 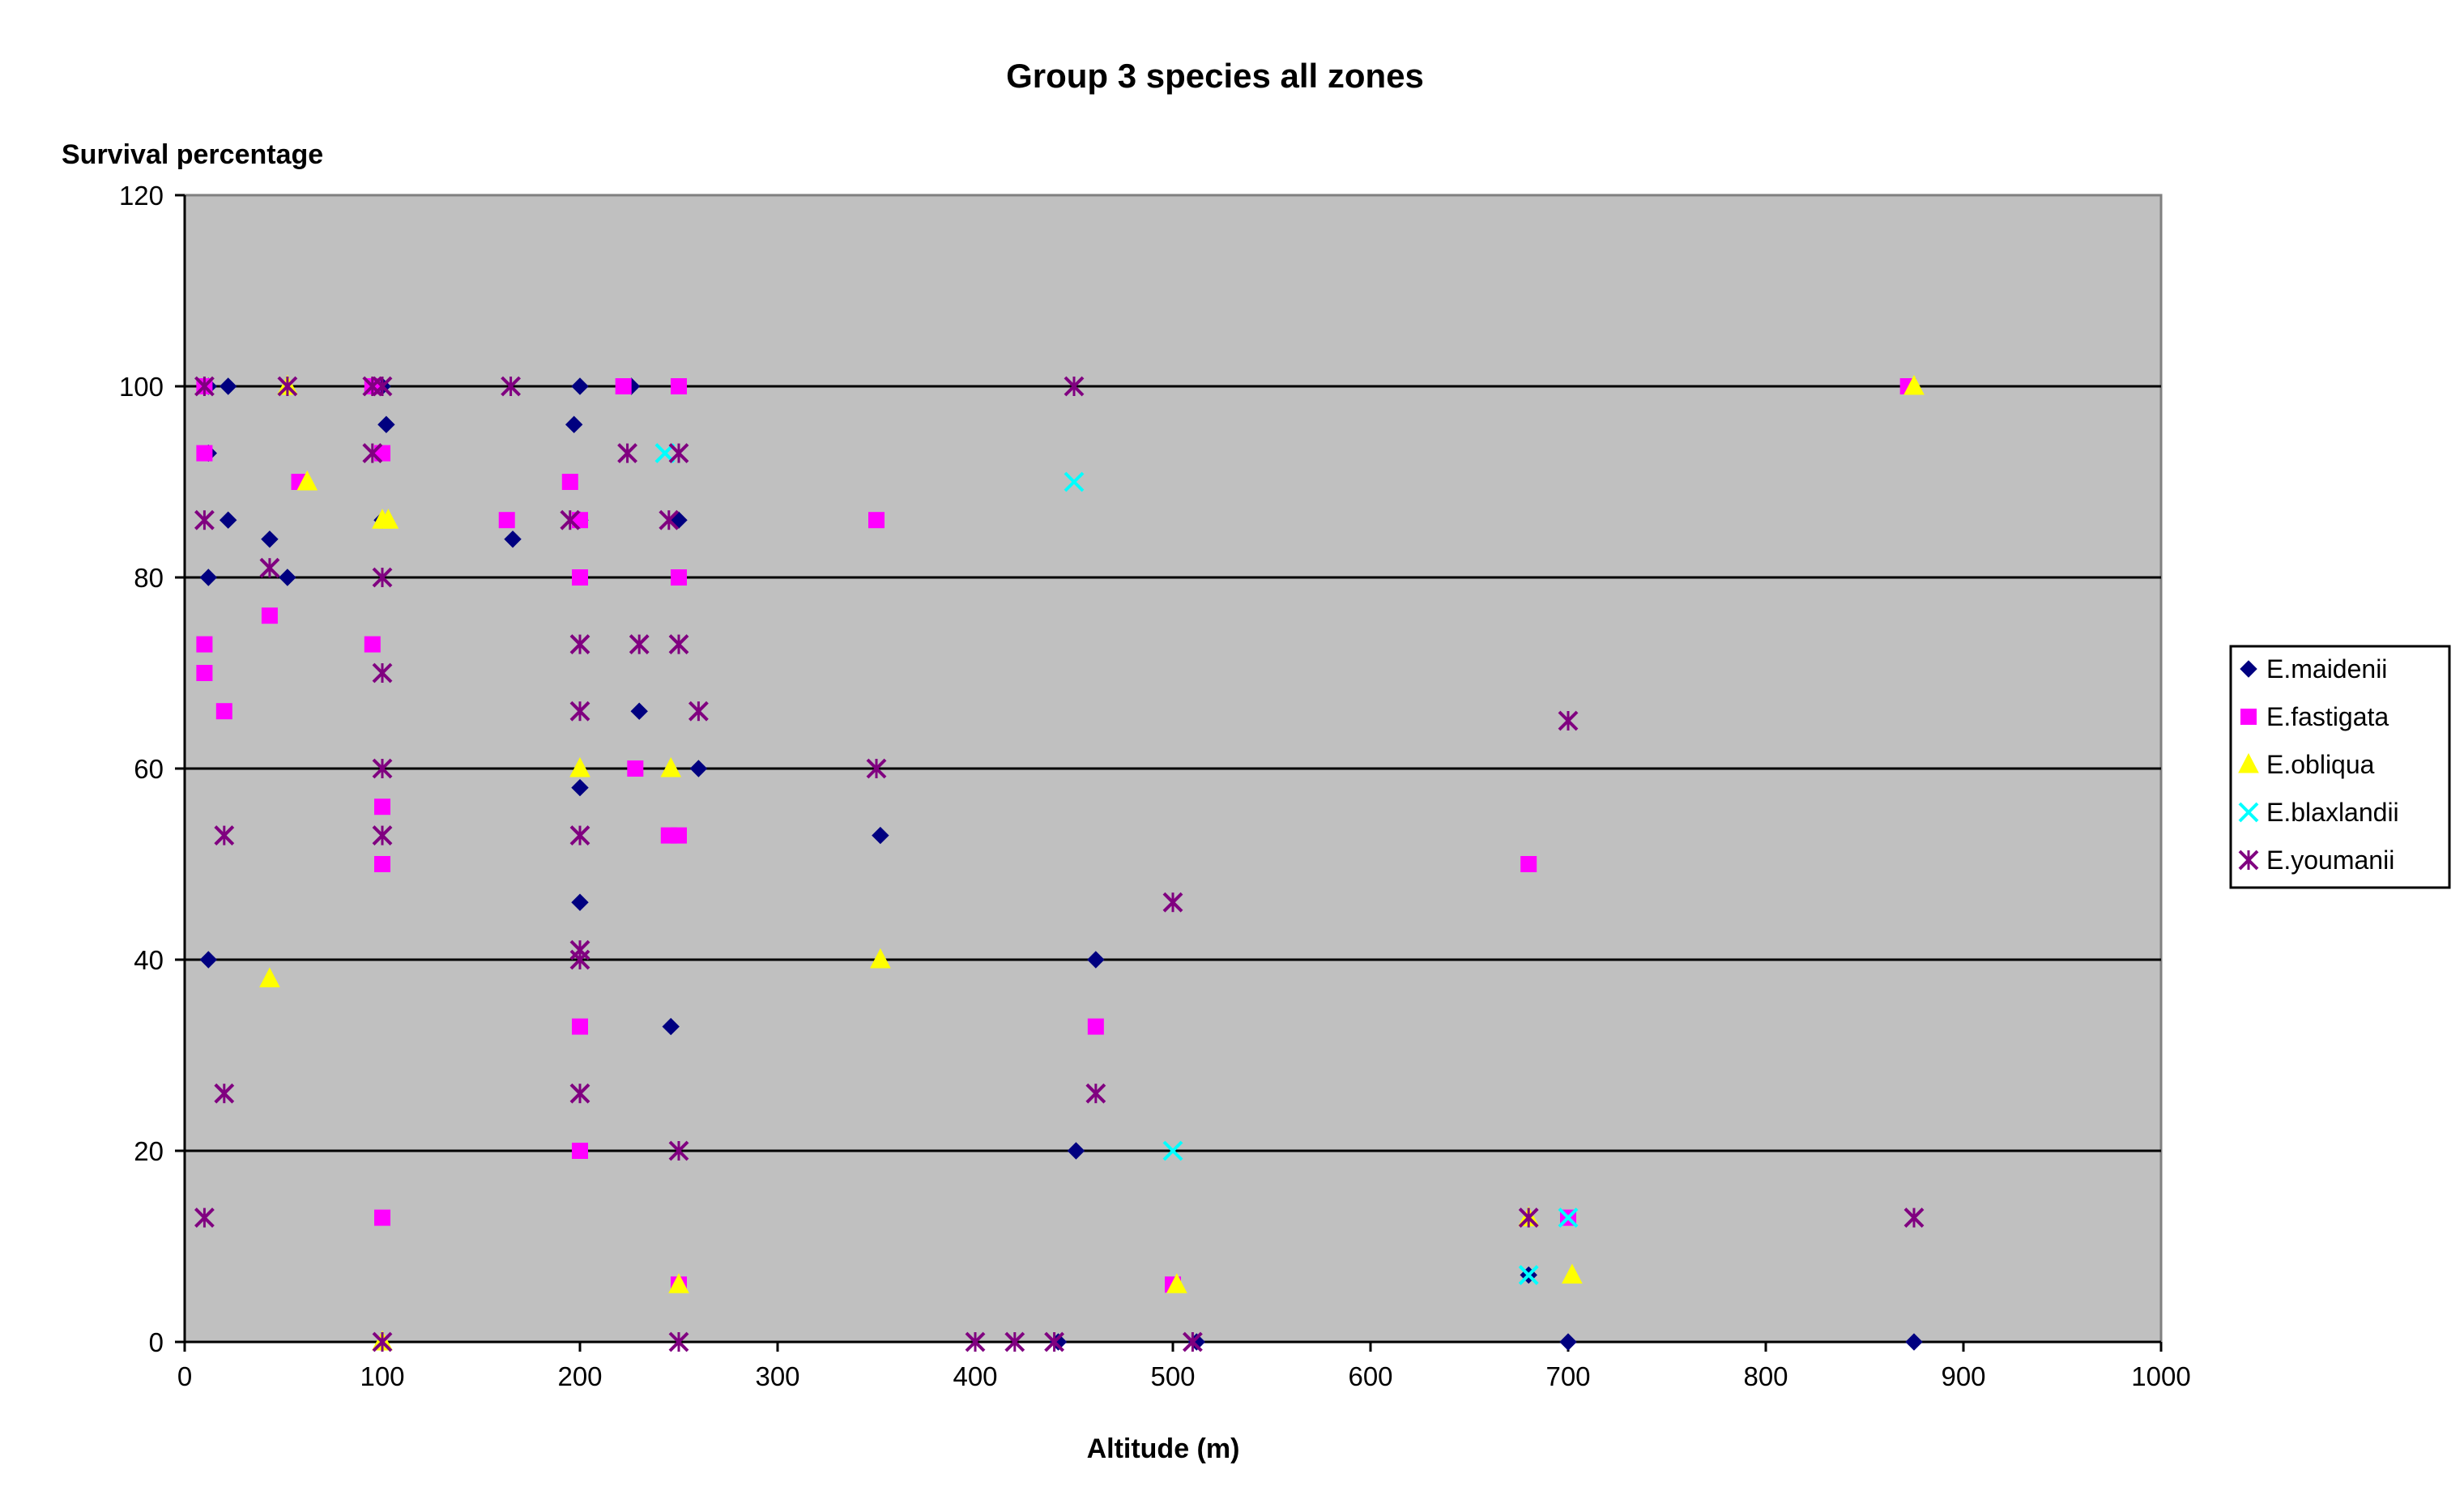 What do you see at coordinates (149, 578) in the screenshot?
I see `y-tick-label: 80` at bounding box center [149, 578].